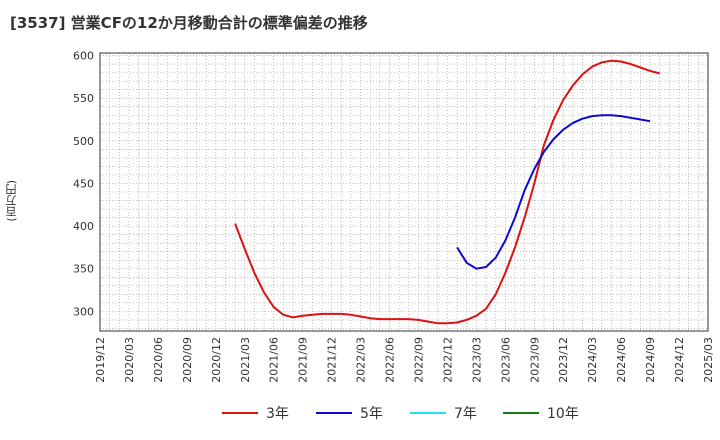  I want to click on x-tick-label: 2019/12, so click(100, 360).